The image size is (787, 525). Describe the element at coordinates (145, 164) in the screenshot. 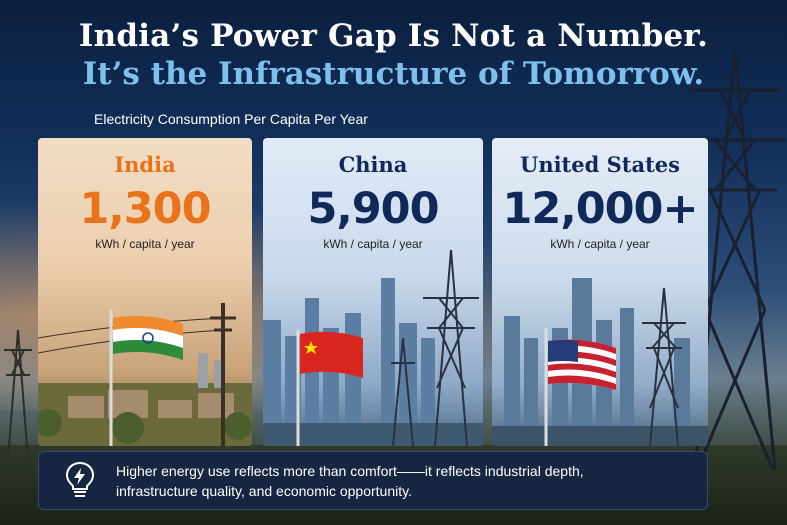

I see `country-name-india: India` at that location.